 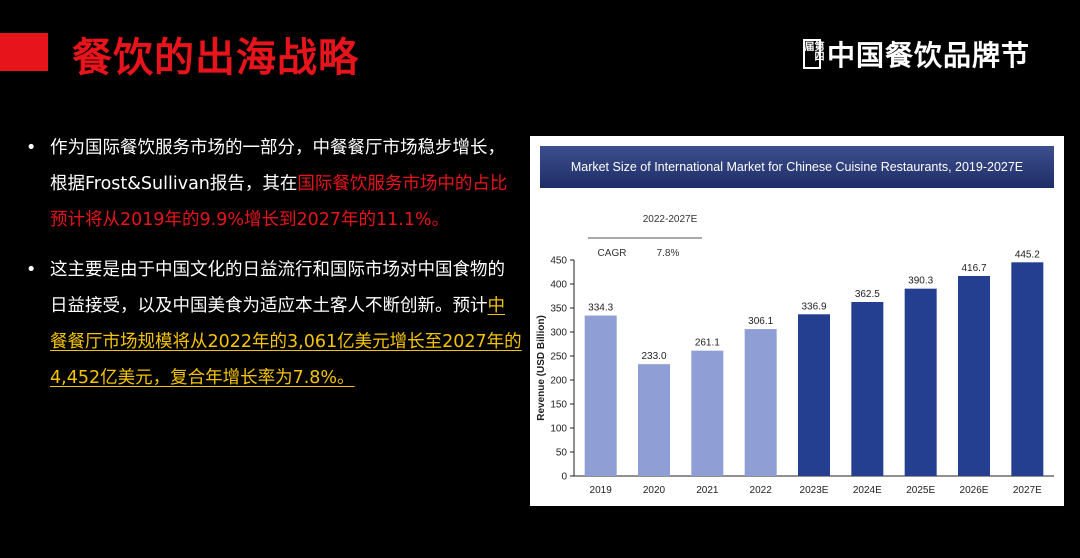 I want to click on x-tick-label: 2019, so click(x=601, y=490).